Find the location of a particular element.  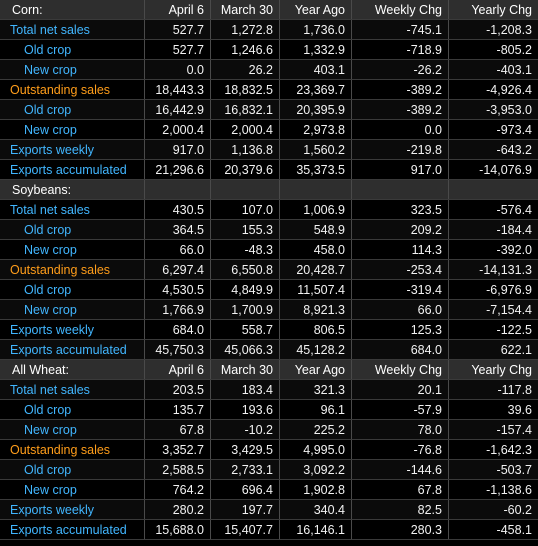

cell-year-ago: 225.2 is located at coordinates (315, 429).